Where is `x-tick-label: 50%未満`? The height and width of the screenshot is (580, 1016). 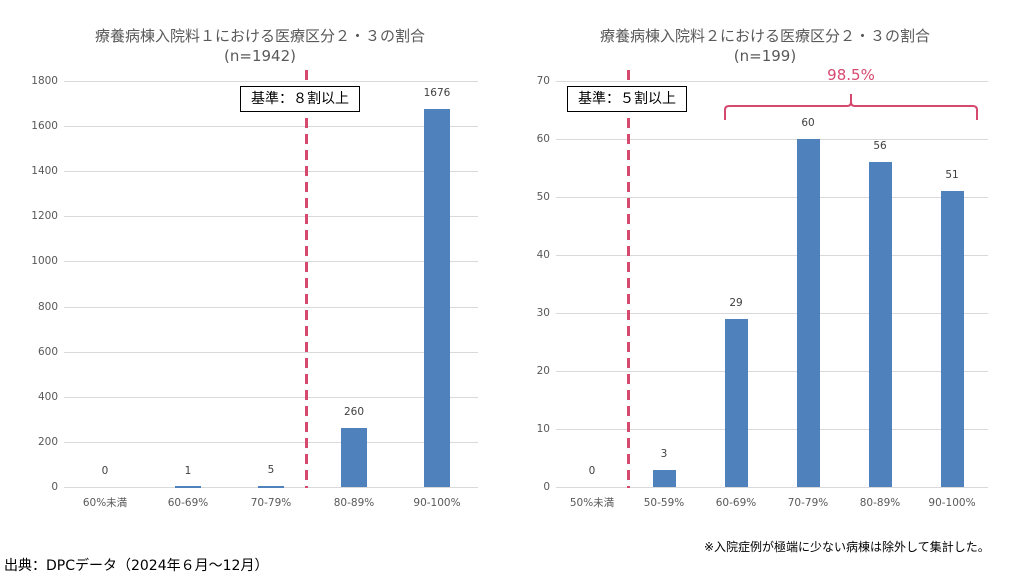
x-tick-label: 50%未満 is located at coordinates (592, 503).